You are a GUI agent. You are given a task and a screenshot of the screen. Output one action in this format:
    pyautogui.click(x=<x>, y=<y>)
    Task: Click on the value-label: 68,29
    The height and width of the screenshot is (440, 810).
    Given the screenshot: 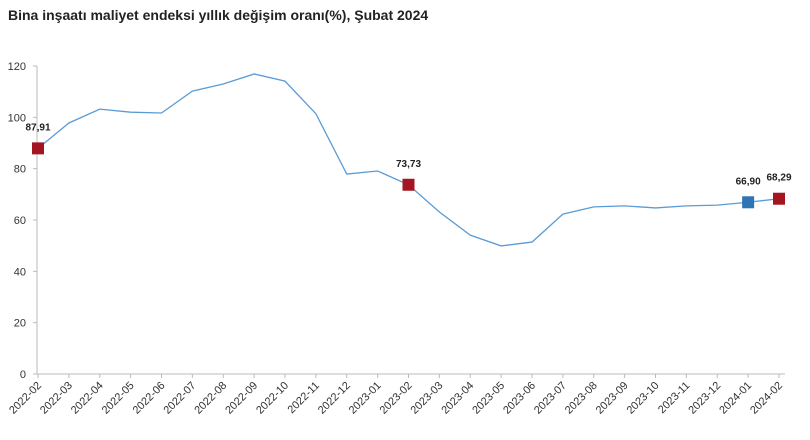 What is the action you would take?
    pyautogui.click(x=778, y=178)
    